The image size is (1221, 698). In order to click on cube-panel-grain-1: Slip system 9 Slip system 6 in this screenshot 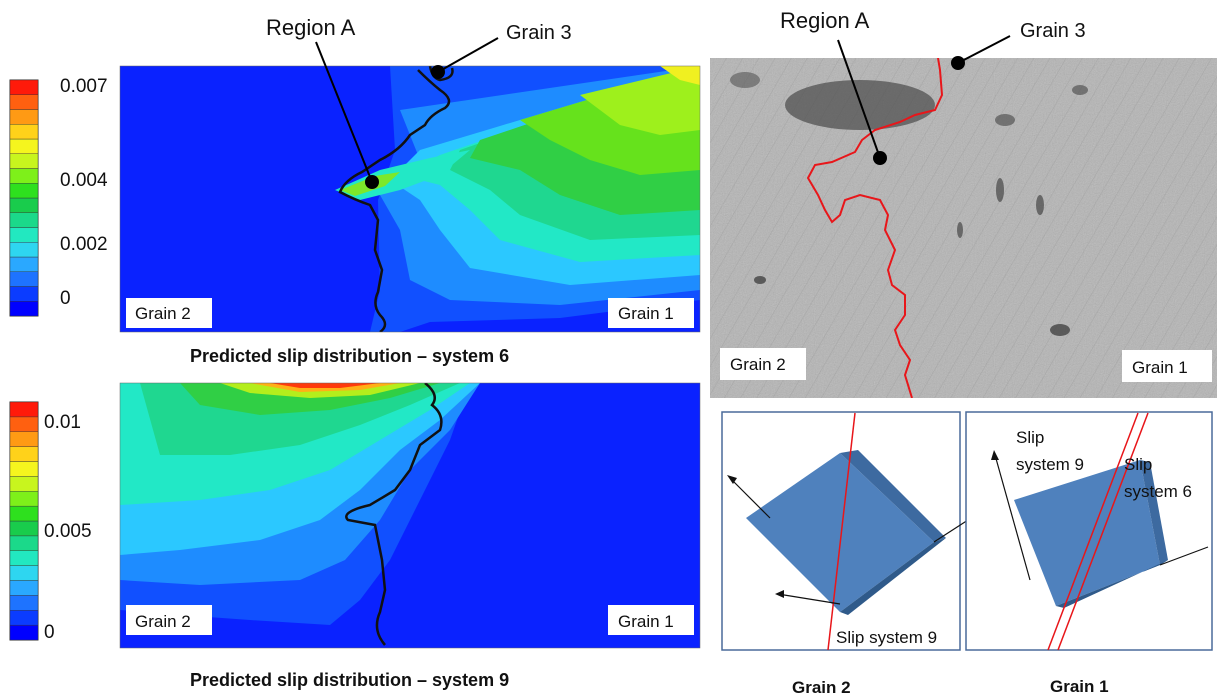, I will do `click(1089, 531)`.